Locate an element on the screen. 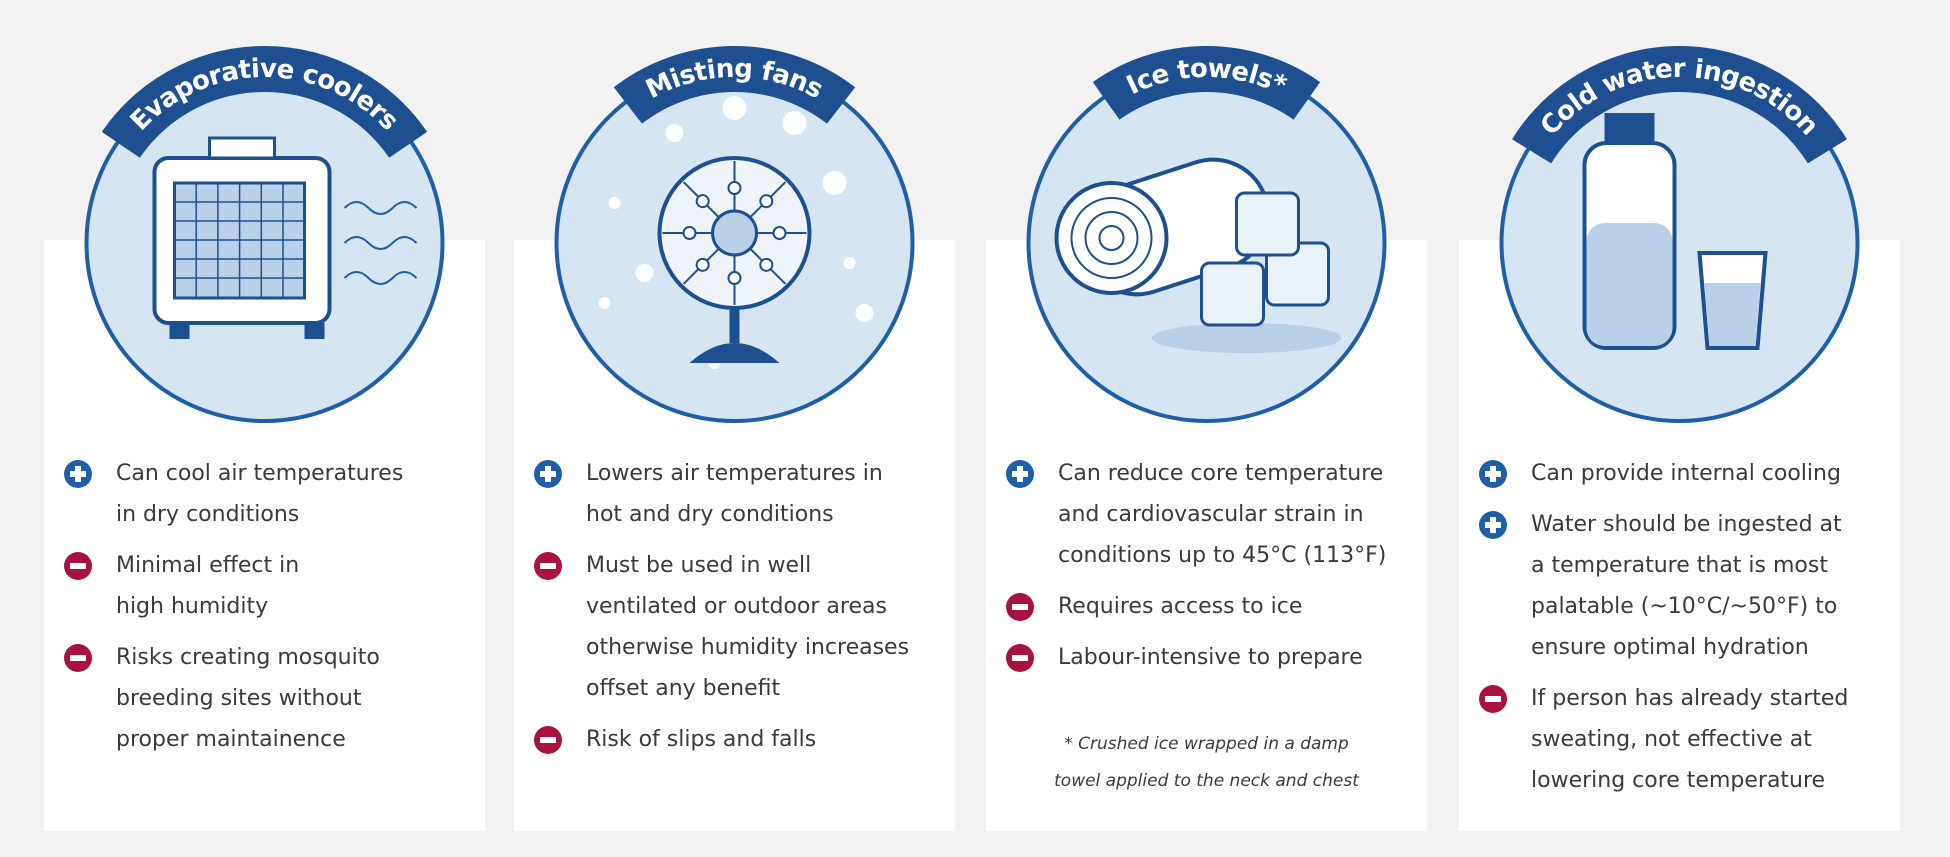 This screenshot has height=857, width=1950. item-text: sweating, not effective at is located at coordinates (1671, 739).